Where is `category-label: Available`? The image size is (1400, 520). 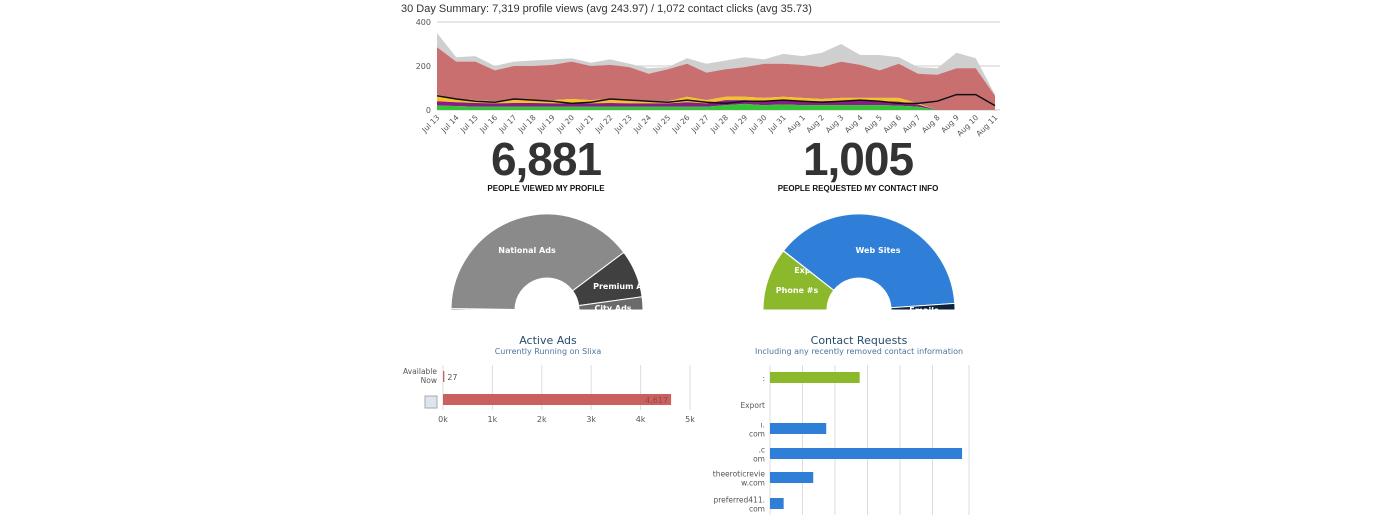
category-label: Available is located at coordinates (420, 371).